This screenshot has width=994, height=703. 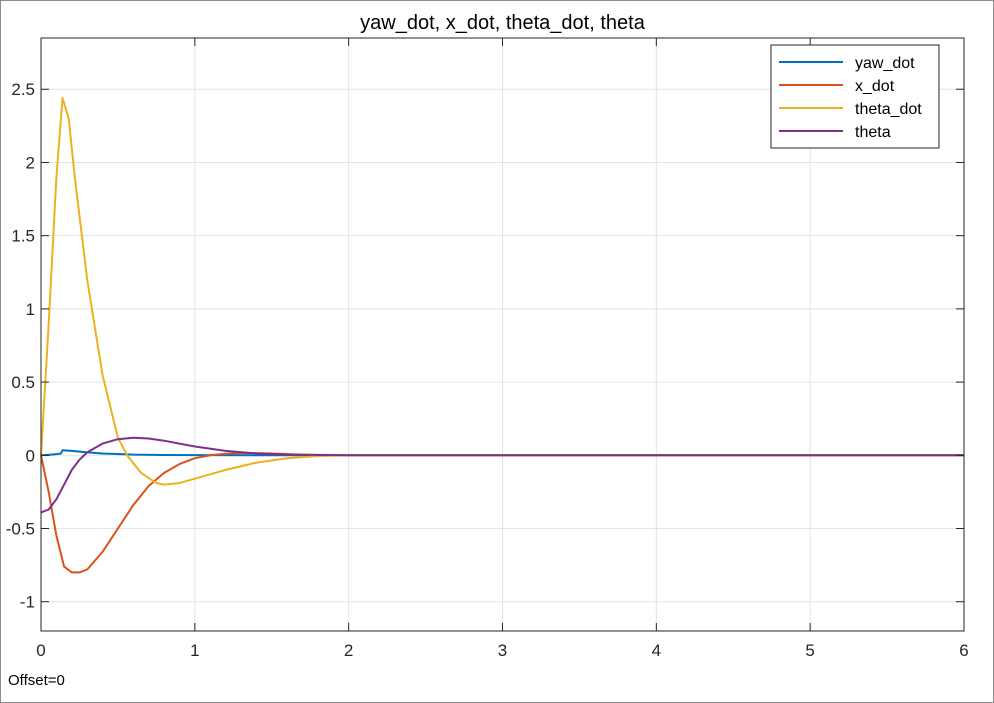 I want to click on legend-label-yaw-dot: yaw_dot, so click(x=885, y=63).